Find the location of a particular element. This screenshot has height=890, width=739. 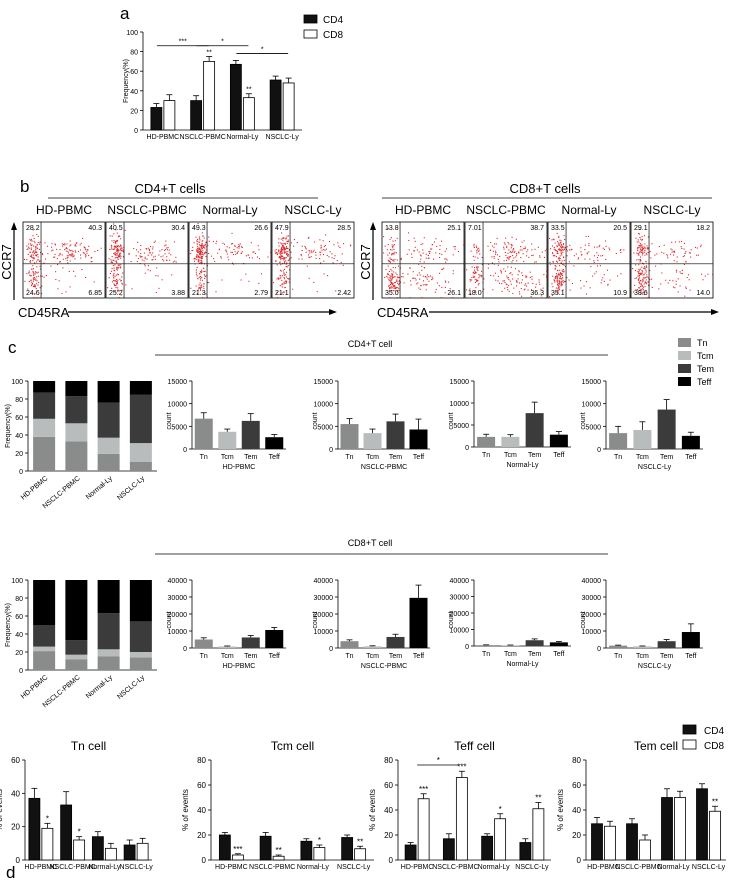

ytick-label-d: 20 is located at coordinates (201, 835).